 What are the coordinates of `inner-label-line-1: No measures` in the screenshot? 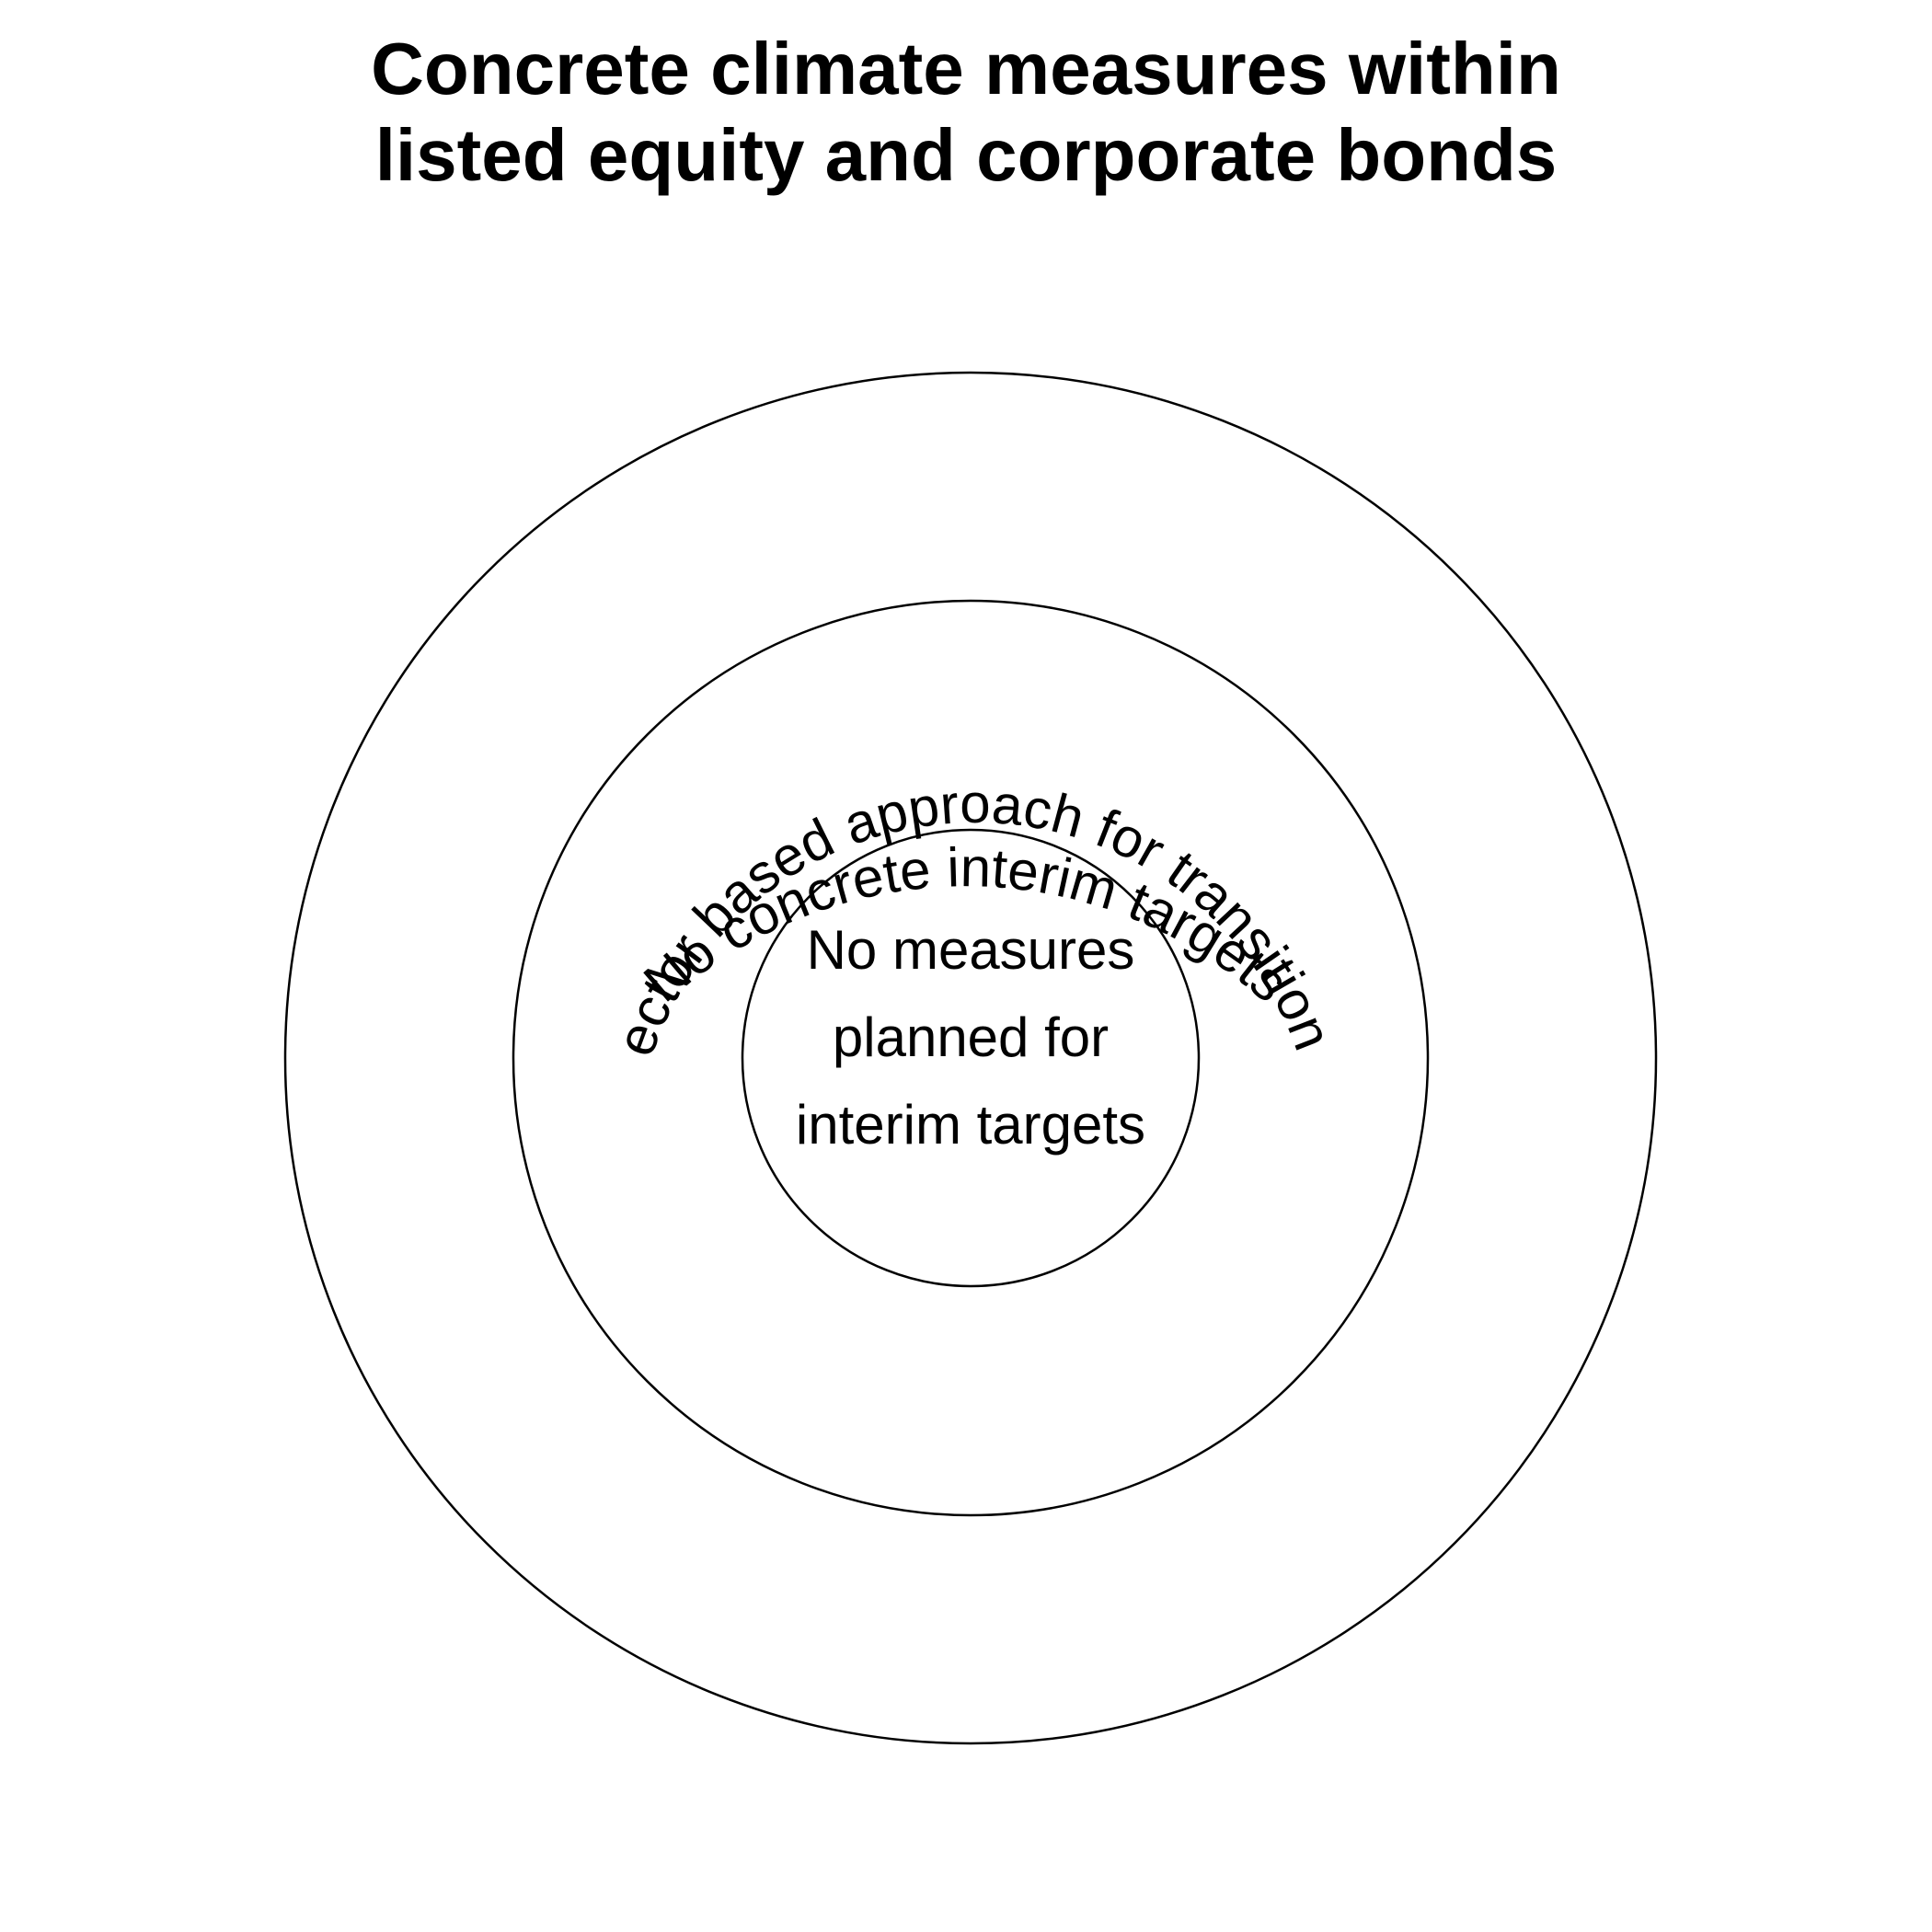 It's located at (971, 950).